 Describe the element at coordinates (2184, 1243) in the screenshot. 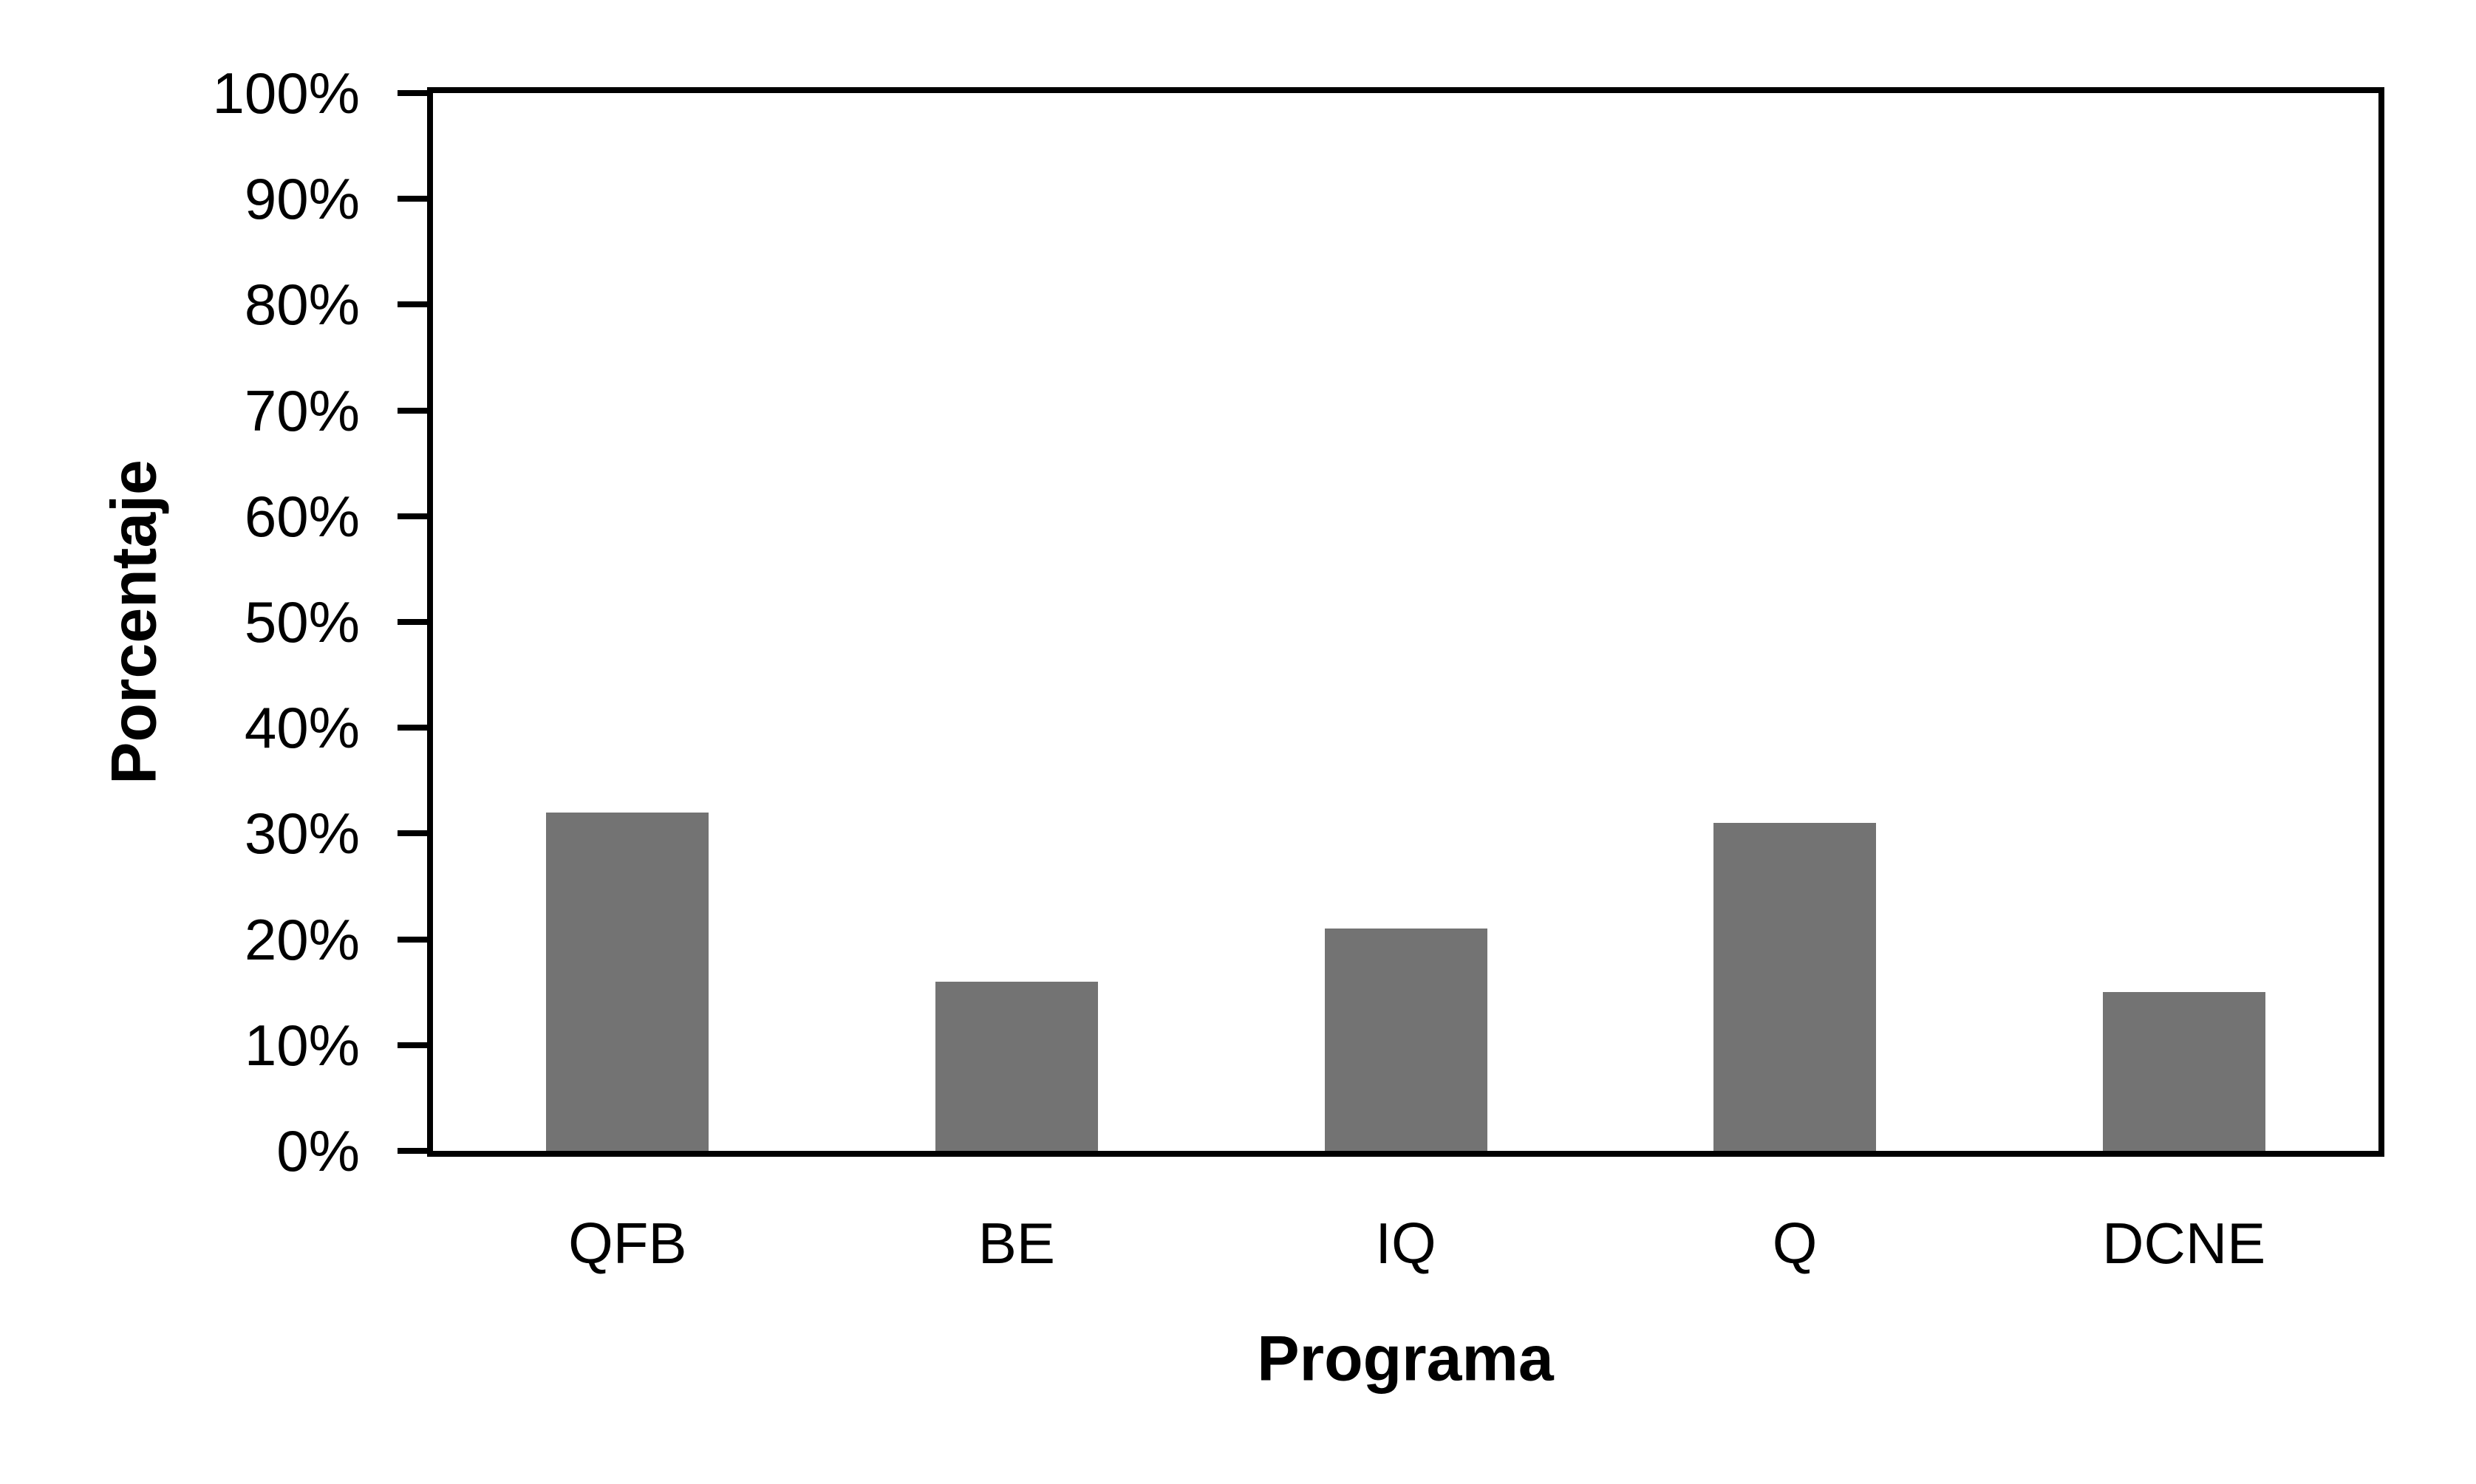

I see `x-category-label-dcne: DCNE` at that location.